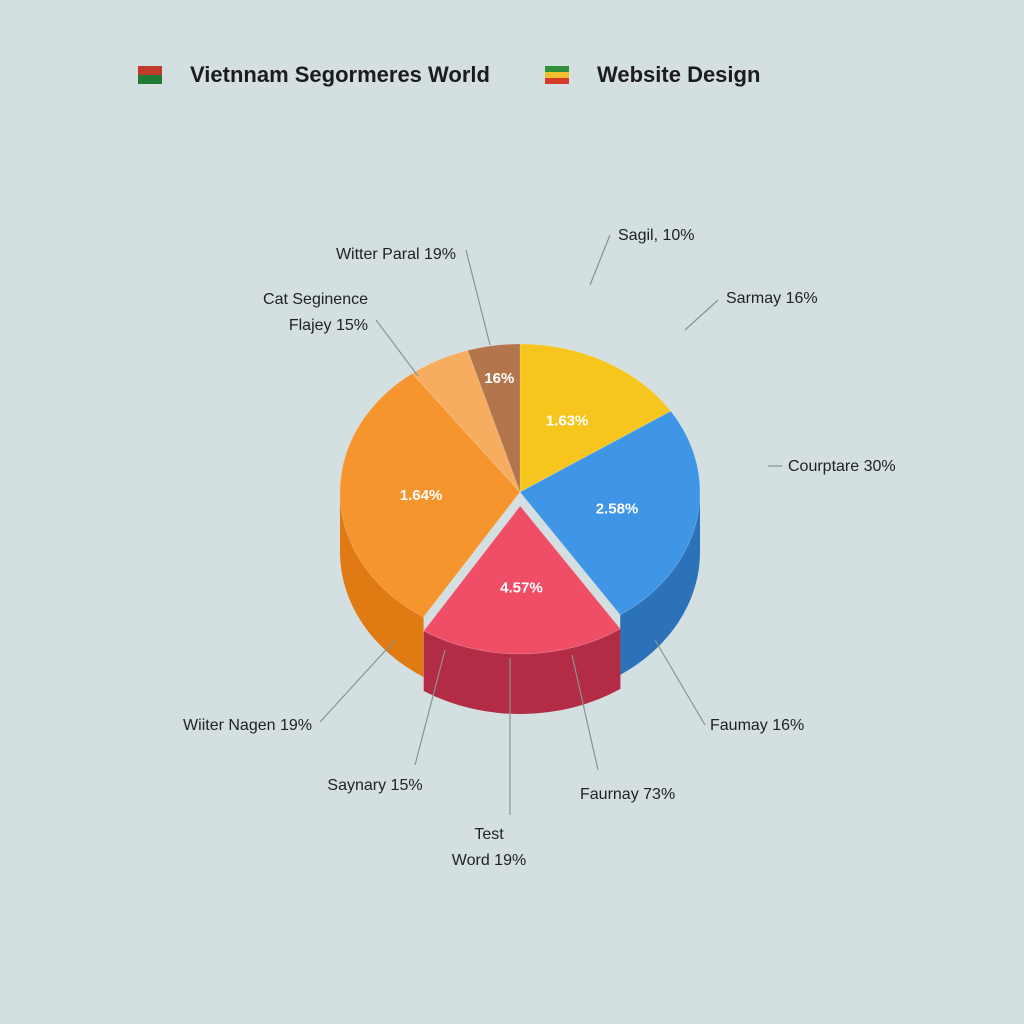  Describe the element at coordinates (679, 74) in the screenshot. I see `legend-label: Website Design` at that location.